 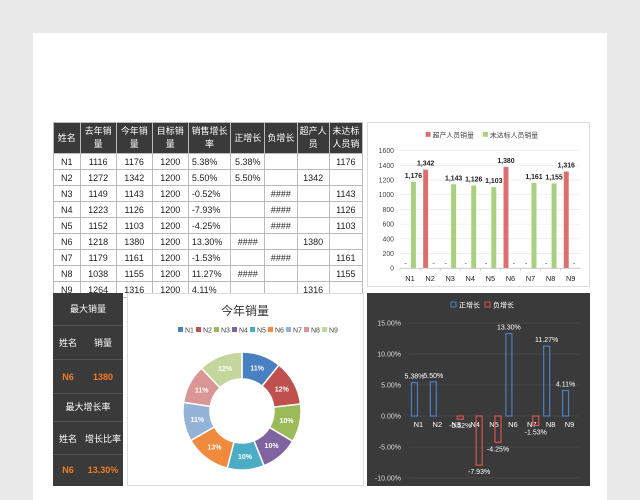 I want to click on data-label: 4.11%, so click(x=565, y=385).